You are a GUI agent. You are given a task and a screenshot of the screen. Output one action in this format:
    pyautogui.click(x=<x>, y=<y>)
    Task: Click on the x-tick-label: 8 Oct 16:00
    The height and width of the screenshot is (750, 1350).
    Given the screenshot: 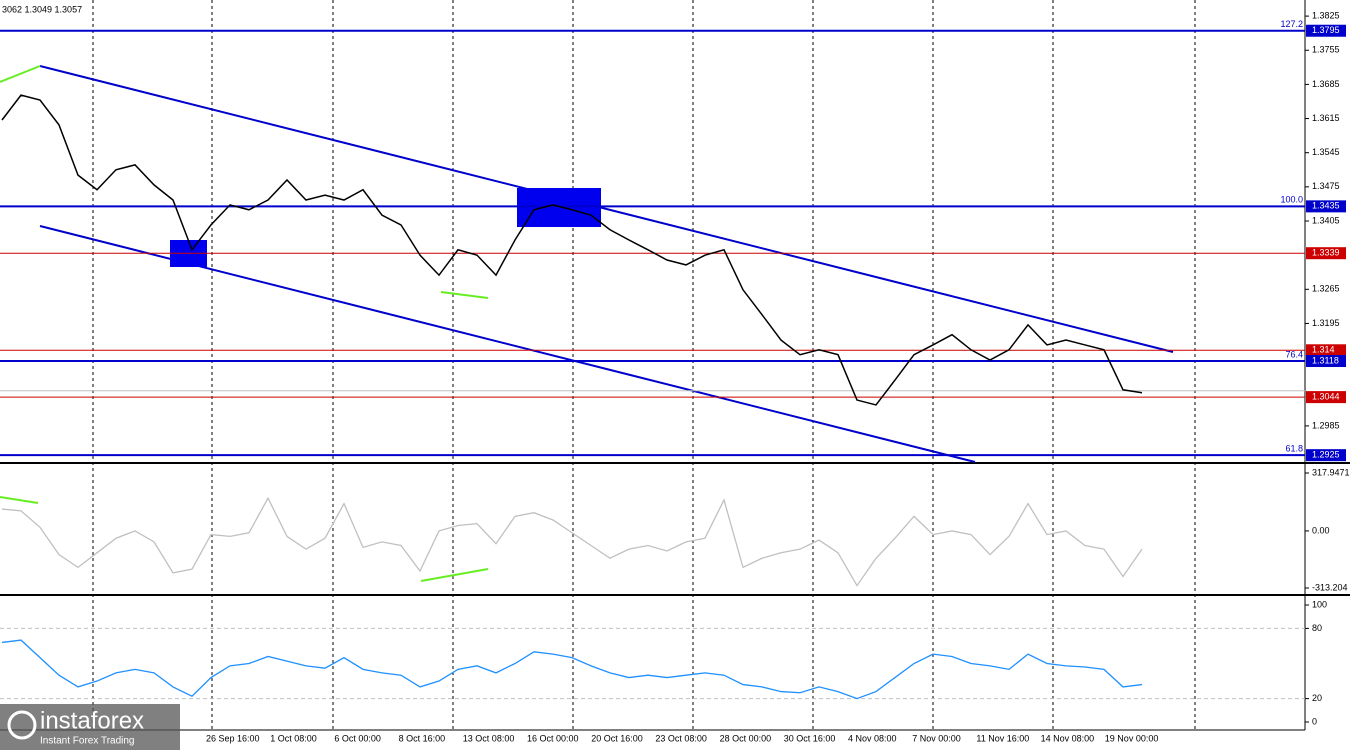 What is the action you would take?
    pyautogui.click(x=422, y=738)
    